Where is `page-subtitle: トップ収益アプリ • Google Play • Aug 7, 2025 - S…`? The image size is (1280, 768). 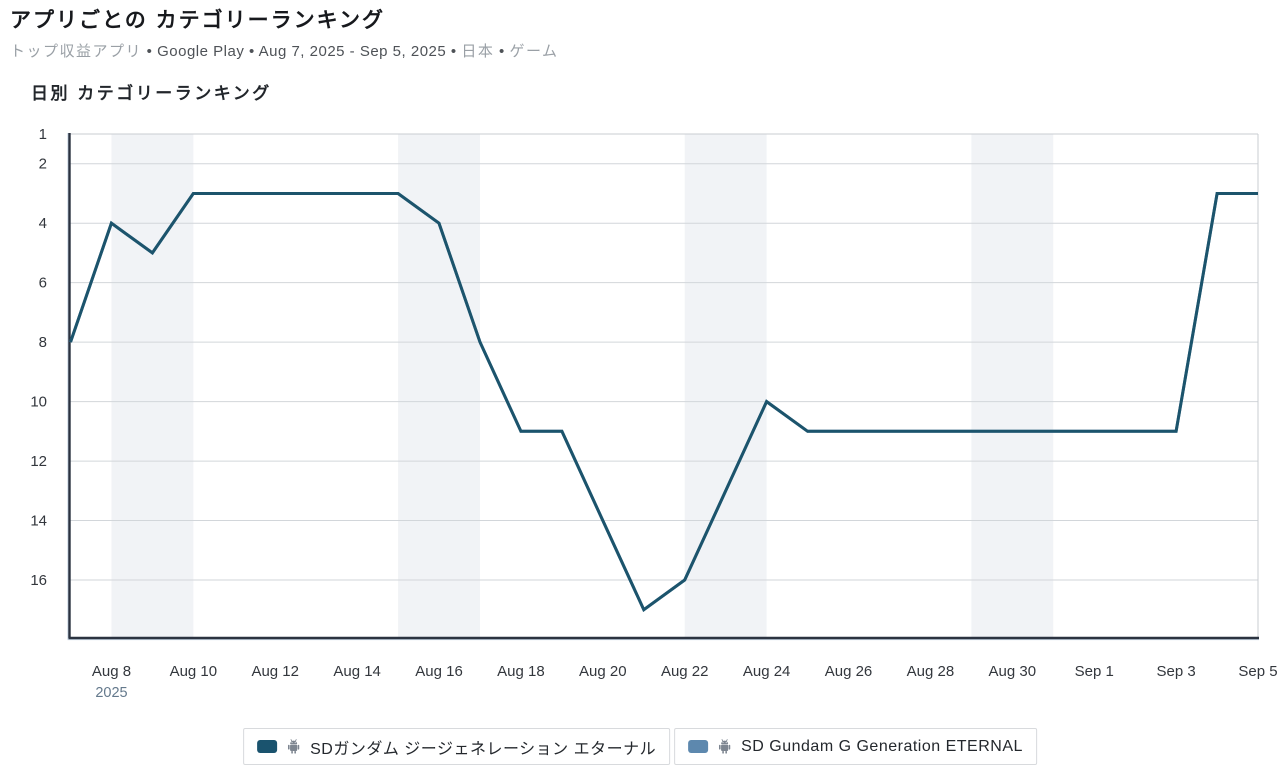 page-subtitle: トップ収益アプリ • Google Play • Aug 7, 2025 - S… is located at coordinates (284, 50).